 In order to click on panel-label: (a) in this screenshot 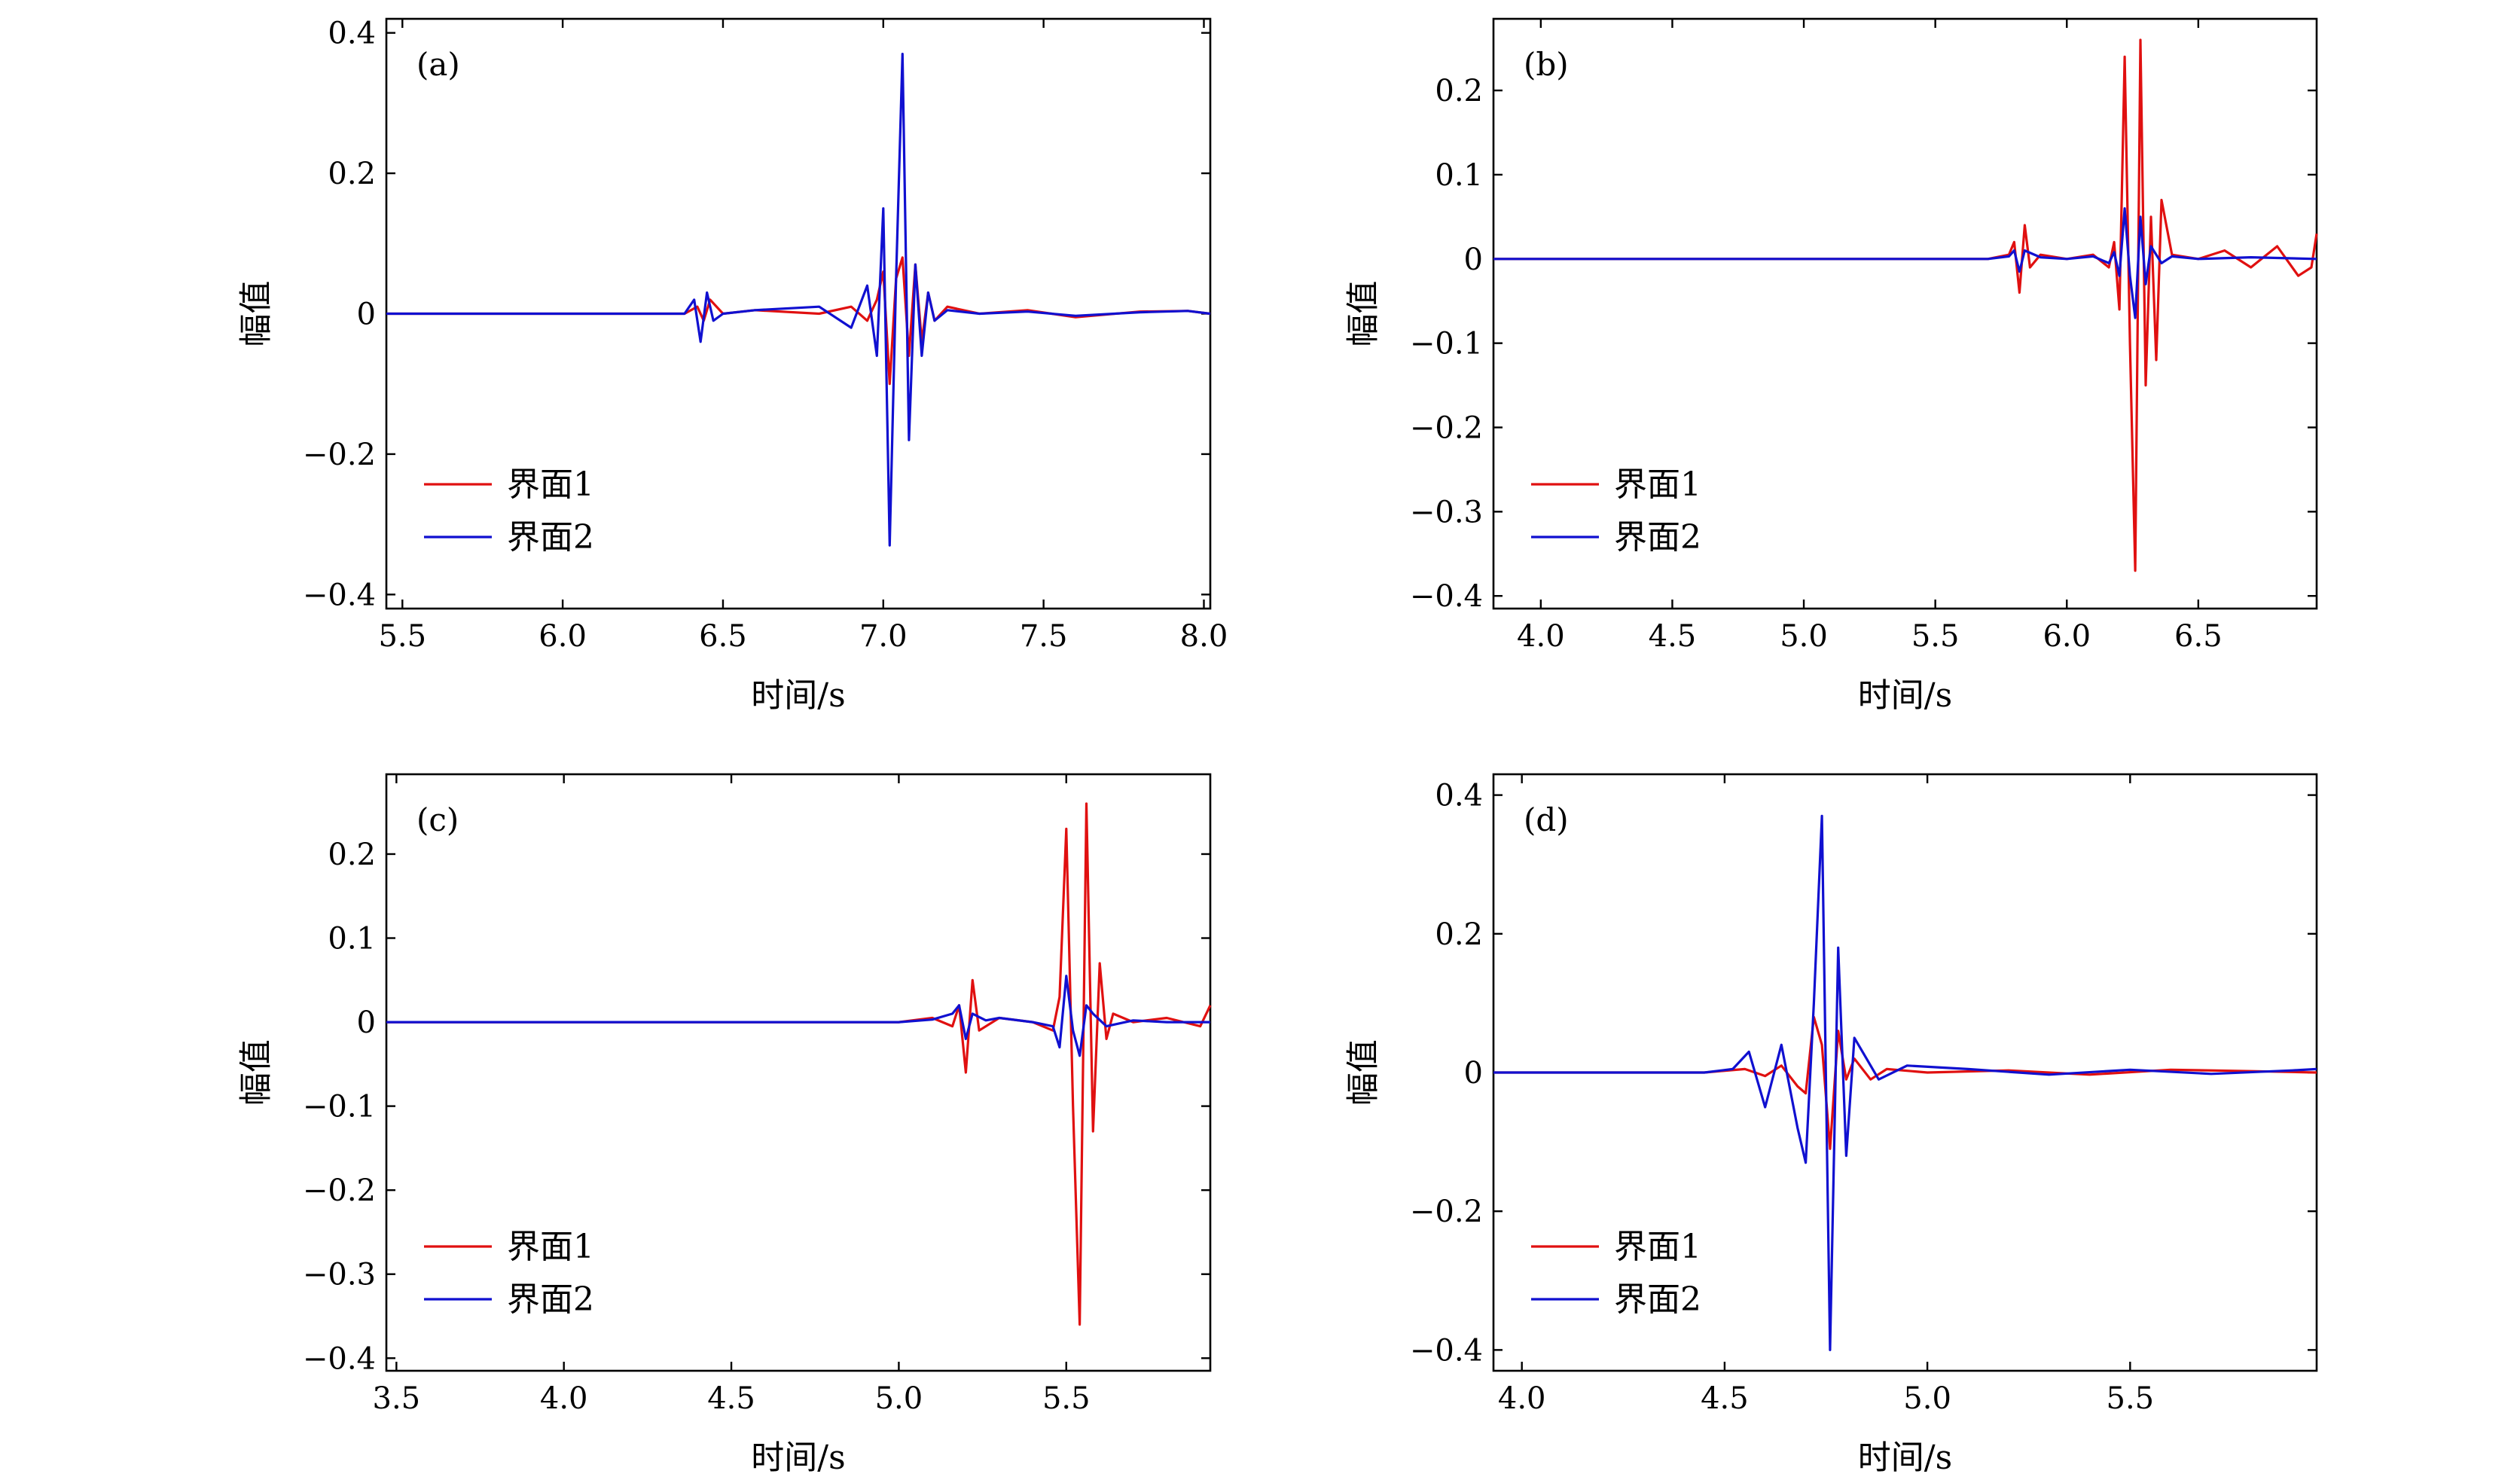, I will do `click(438, 64)`.